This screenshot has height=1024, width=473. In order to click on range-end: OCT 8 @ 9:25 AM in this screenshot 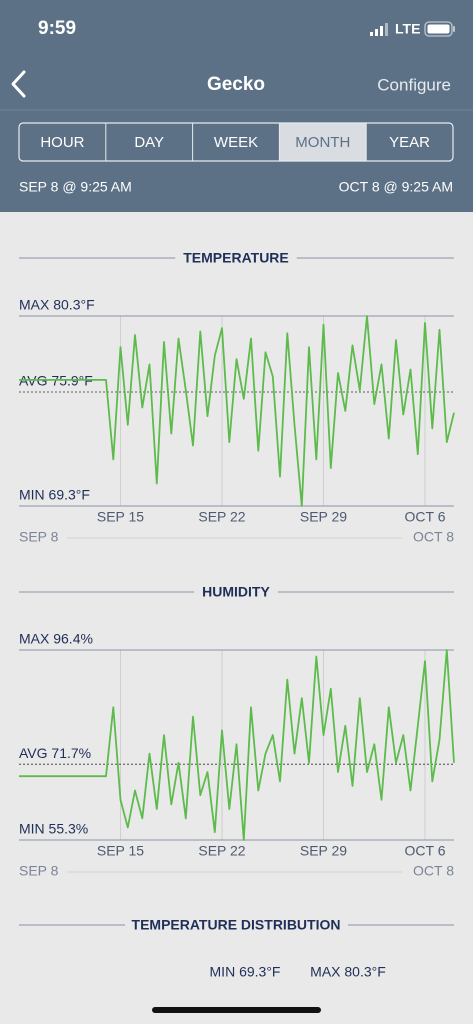, I will do `click(396, 187)`.